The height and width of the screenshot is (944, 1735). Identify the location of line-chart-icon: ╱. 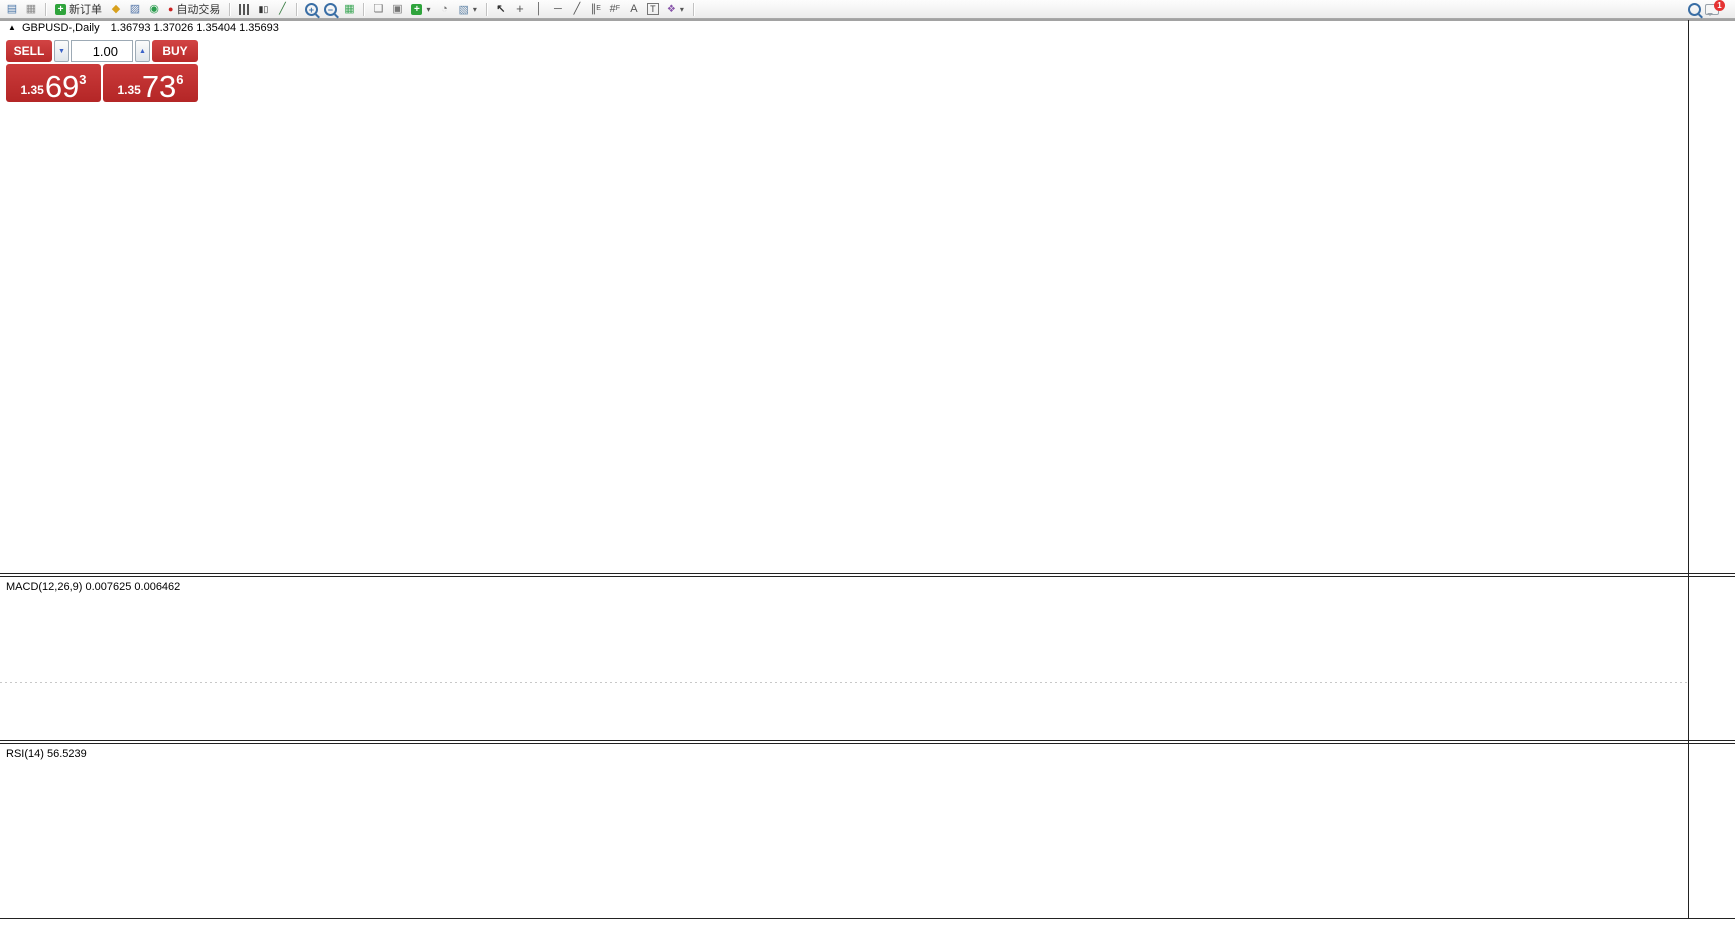
(282, 9).